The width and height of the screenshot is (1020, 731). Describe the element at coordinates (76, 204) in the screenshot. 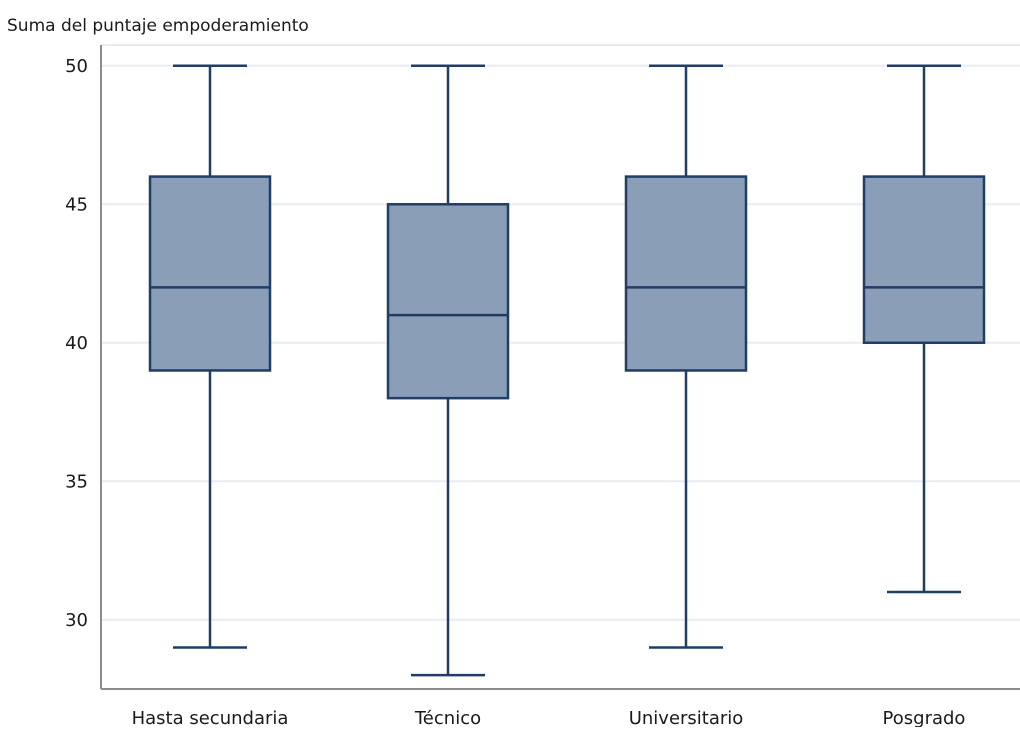

I see `y-tick-label: 45` at that location.